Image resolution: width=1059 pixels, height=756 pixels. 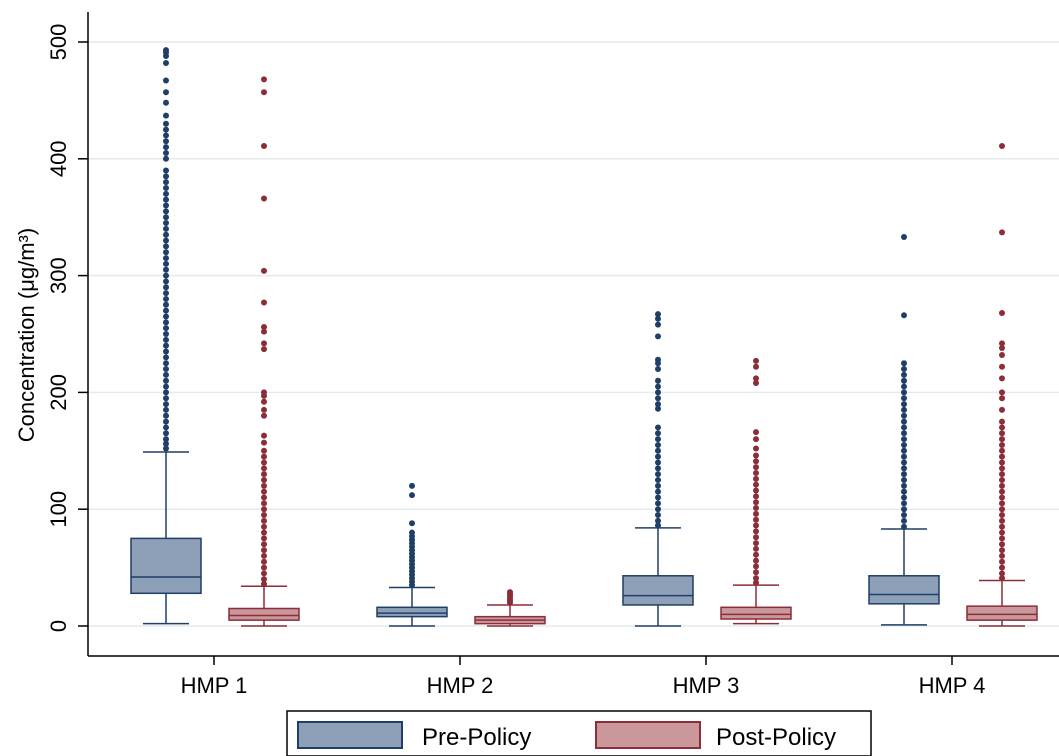 What do you see at coordinates (58, 626) in the screenshot?
I see `y-tick-label: 0` at bounding box center [58, 626].